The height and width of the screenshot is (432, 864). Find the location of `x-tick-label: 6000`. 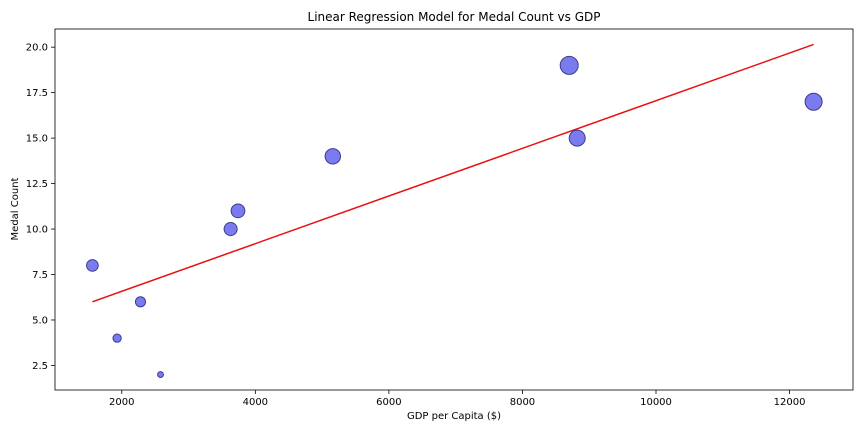

x-tick-label: 6000 is located at coordinates (388, 402).